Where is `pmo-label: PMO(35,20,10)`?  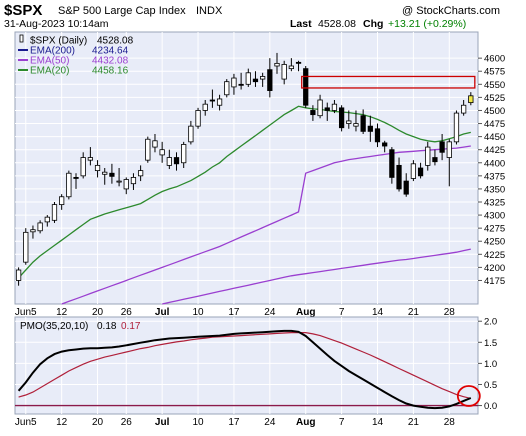
pmo-label: PMO(35,20,10) is located at coordinates (54, 326).